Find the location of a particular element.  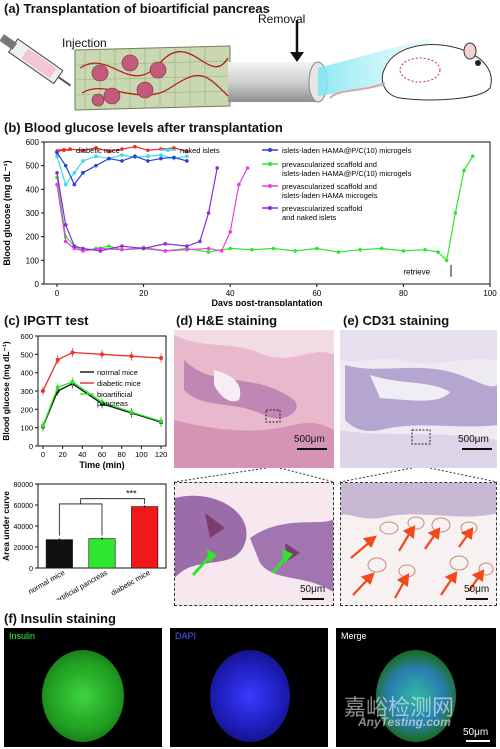

legend-label-cont: islets-laden HAMA microgels is located at coordinates (330, 195).